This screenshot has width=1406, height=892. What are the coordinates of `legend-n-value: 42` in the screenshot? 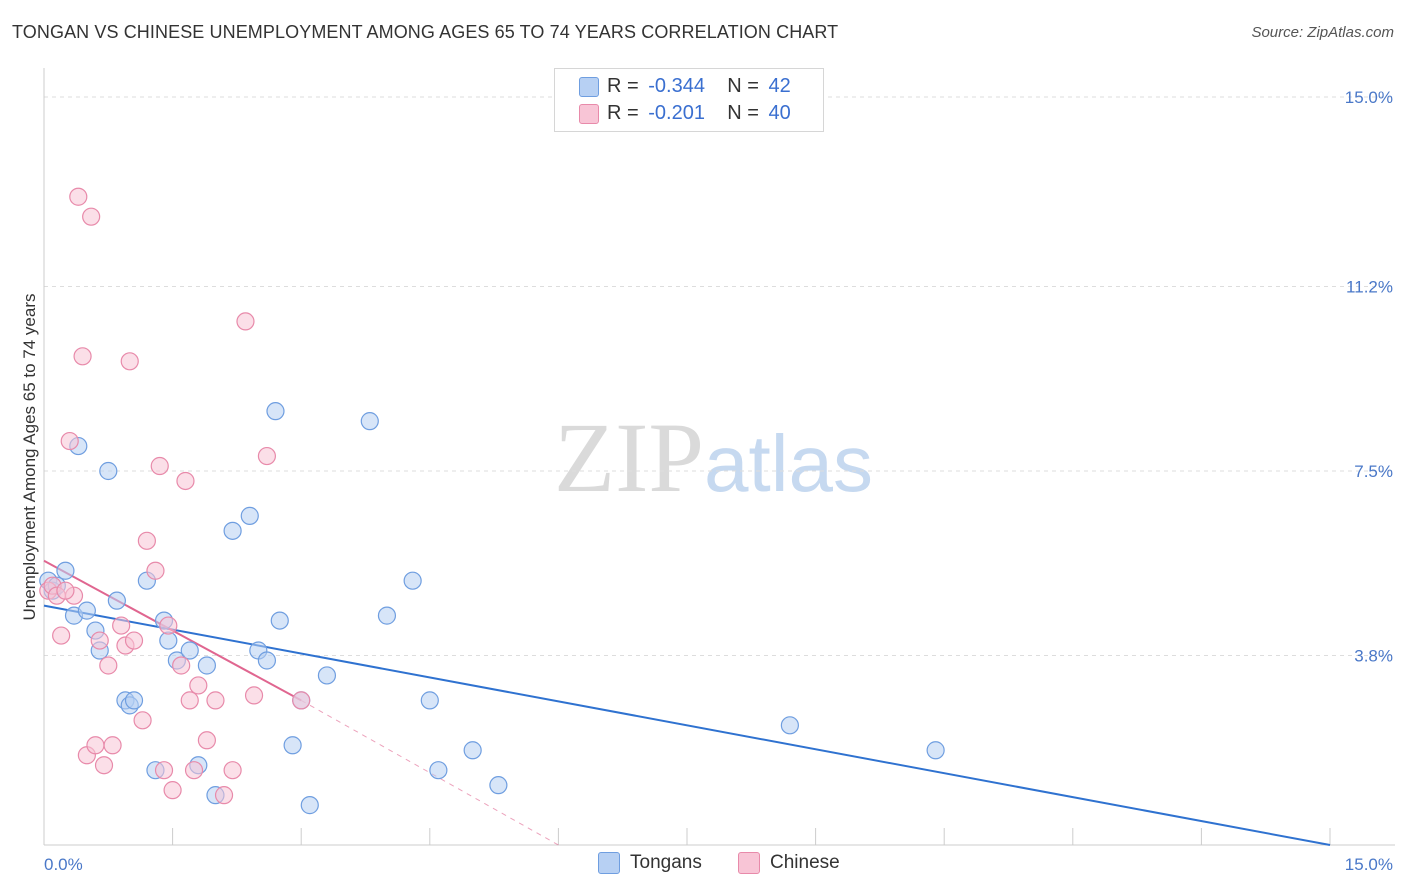 It's located at (779, 86).